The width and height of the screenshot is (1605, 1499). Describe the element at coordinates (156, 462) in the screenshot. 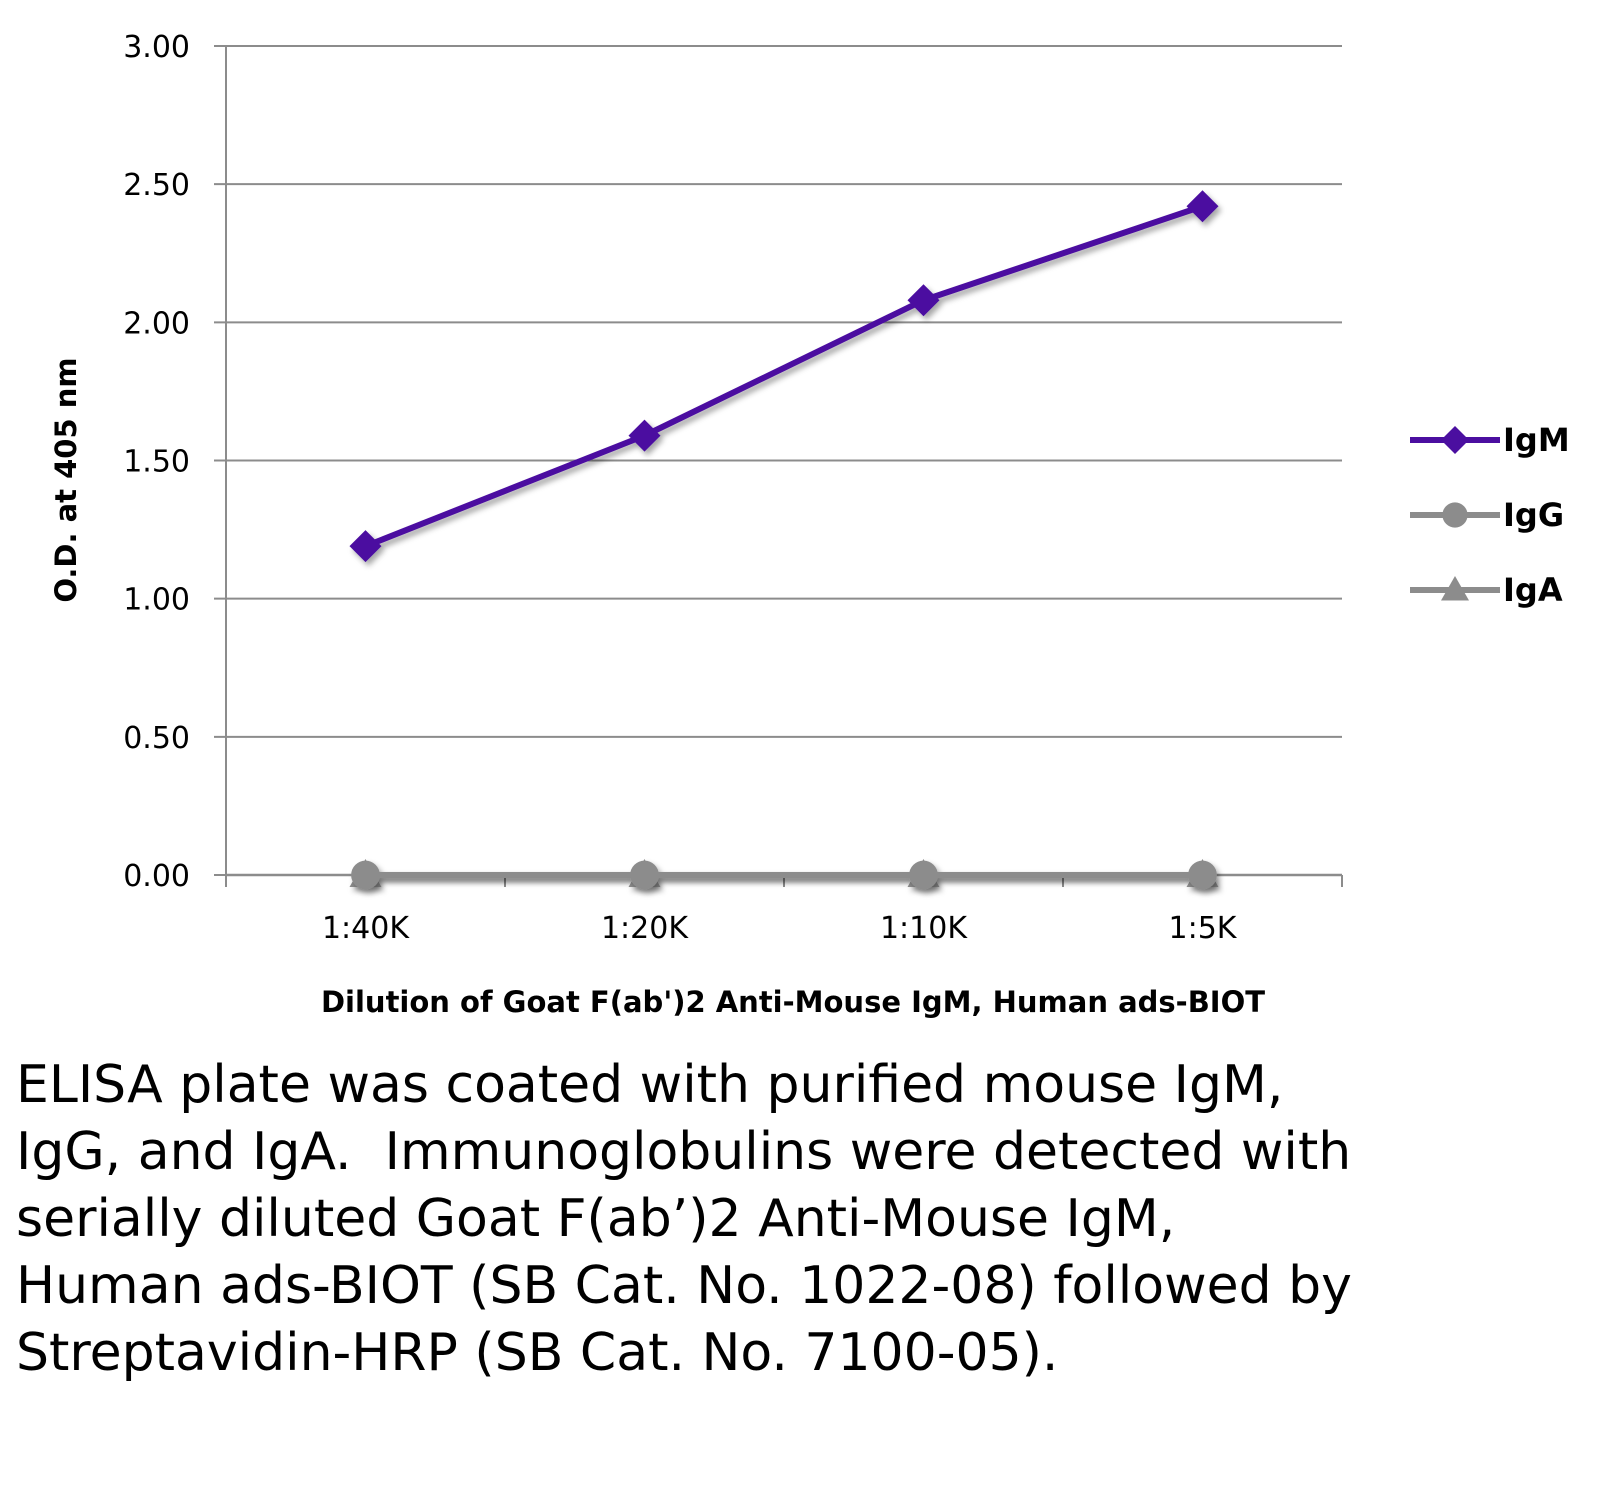

I see `y-tick-label: 1.50` at that location.